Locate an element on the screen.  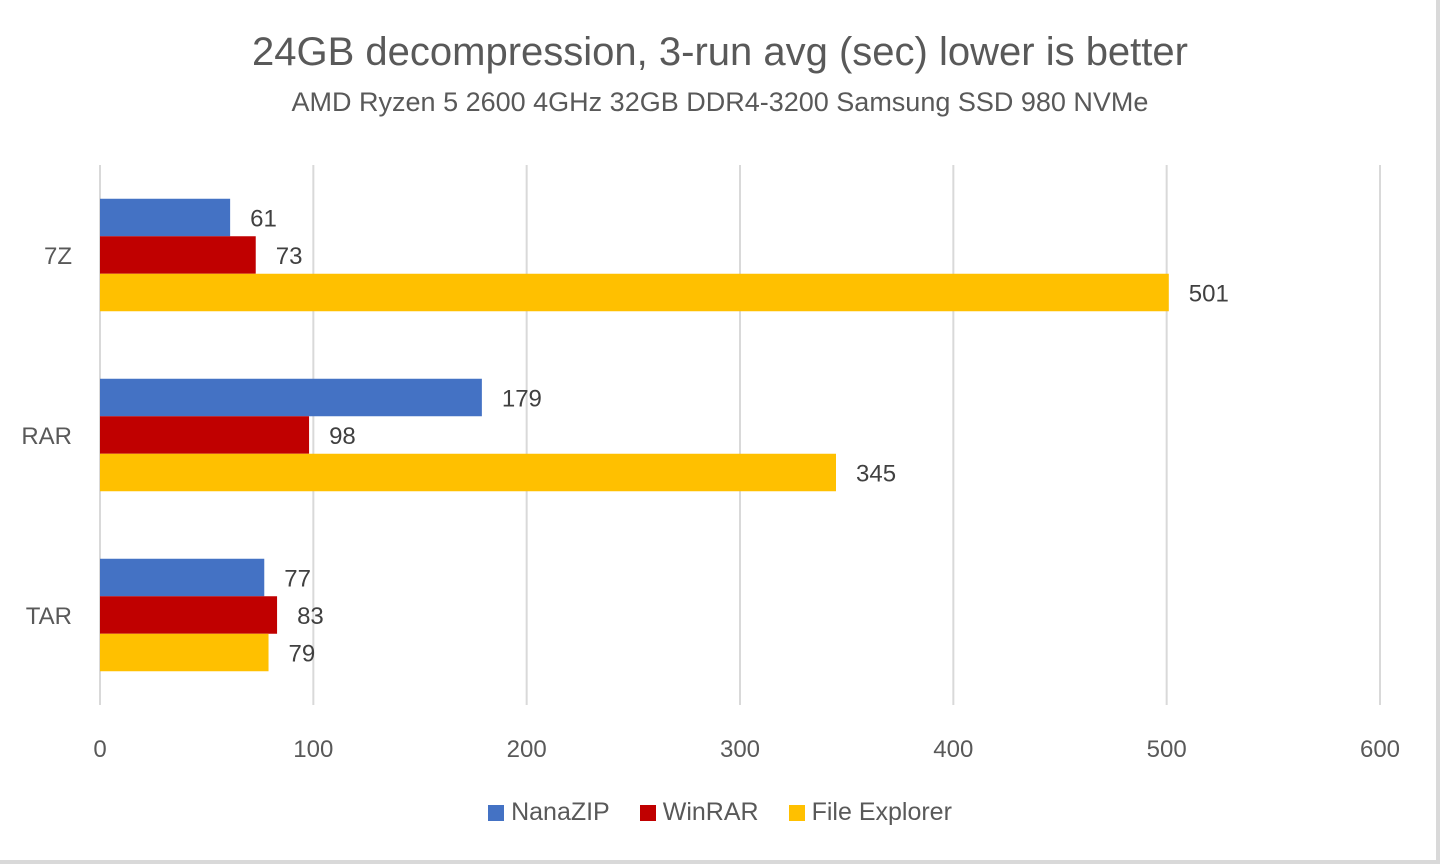
legend-item-winrar: WinRAR is located at coordinates (699, 812).